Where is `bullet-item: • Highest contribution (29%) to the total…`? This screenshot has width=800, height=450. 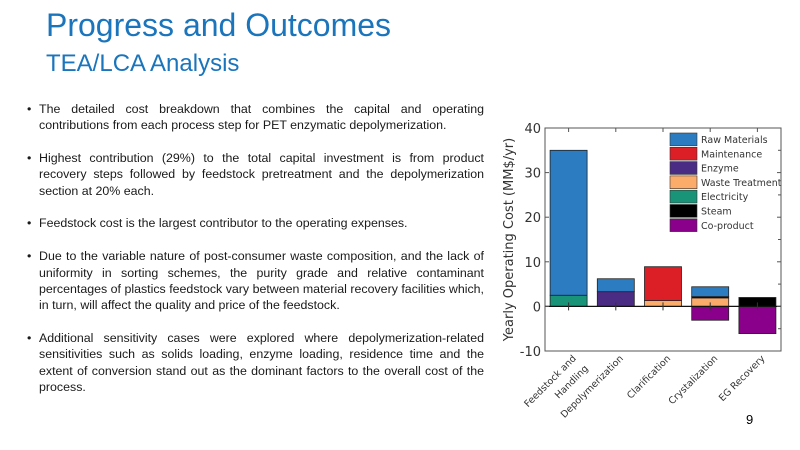 bullet-item: • Highest contribution (29%) to the total… is located at coordinates (255, 174).